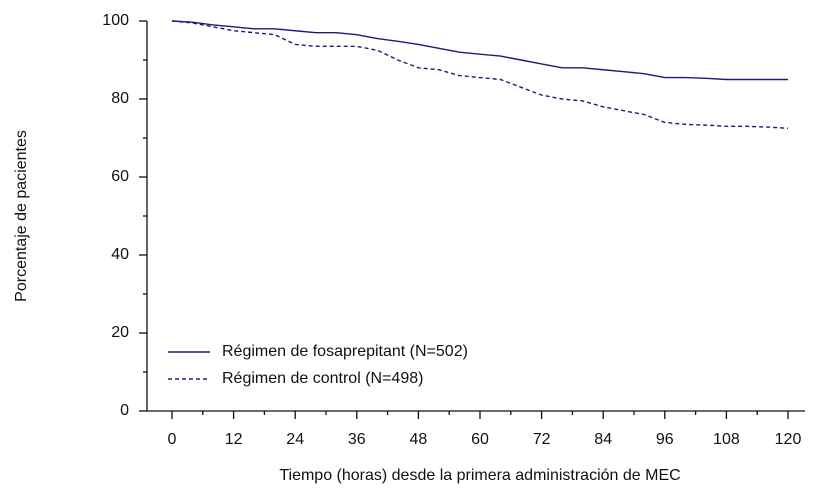 This screenshot has height=489, width=821. Describe the element at coordinates (120, 98) in the screenshot. I see `y-tick-label: 80` at that location.